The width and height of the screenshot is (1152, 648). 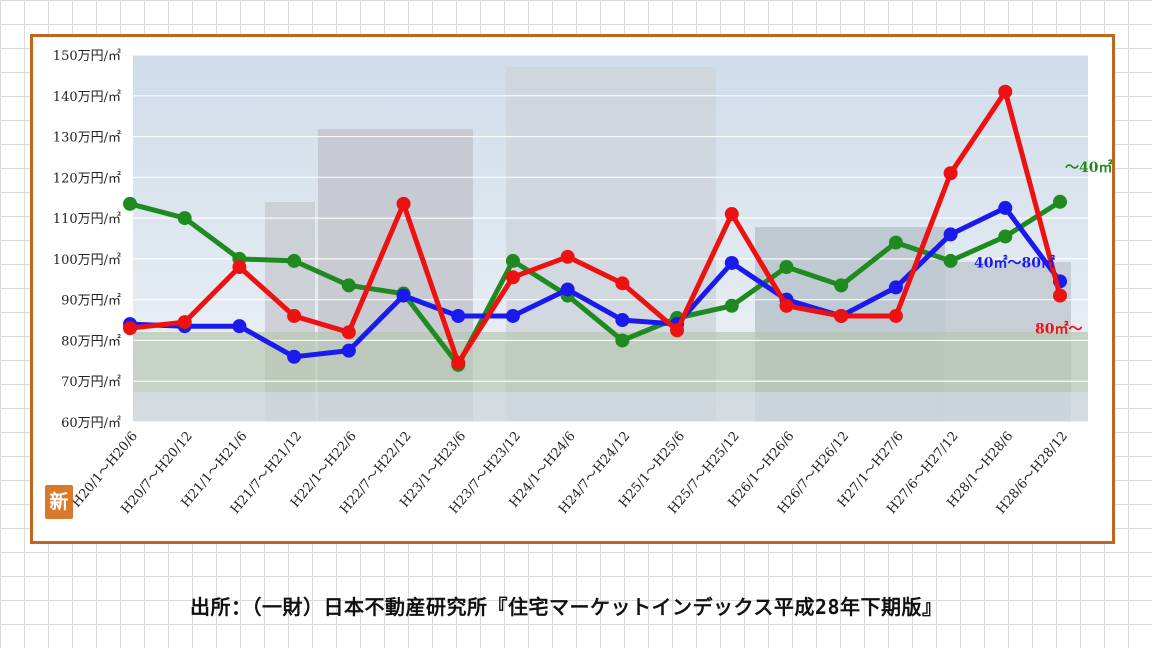 What do you see at coordinates (1058, 329) in the screenshot?
I see `series-label: 80㎡〜` at bounding box center [1058, 329].